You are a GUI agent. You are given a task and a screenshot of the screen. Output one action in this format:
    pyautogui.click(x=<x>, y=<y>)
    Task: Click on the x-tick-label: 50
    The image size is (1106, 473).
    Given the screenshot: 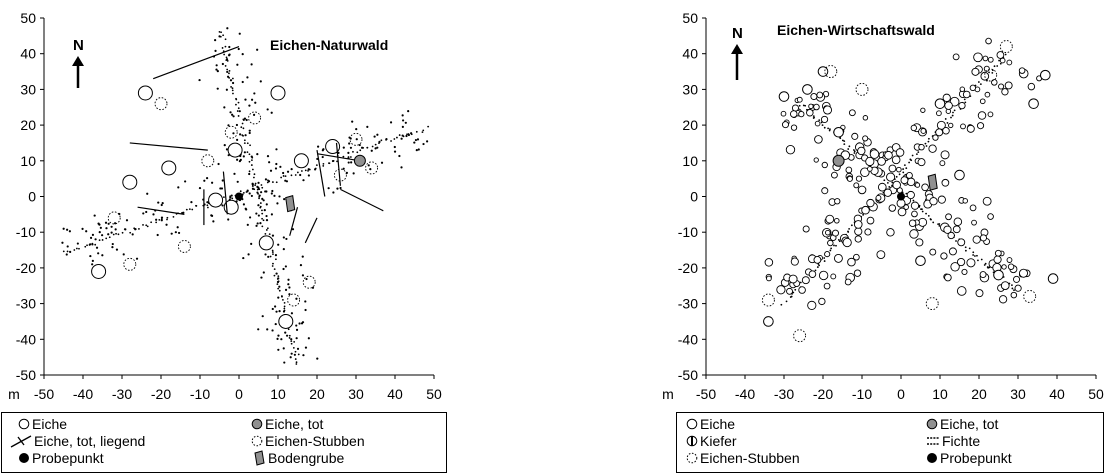 What is the action you would take?
    pyautogui.click(x=1096, y=394)
    